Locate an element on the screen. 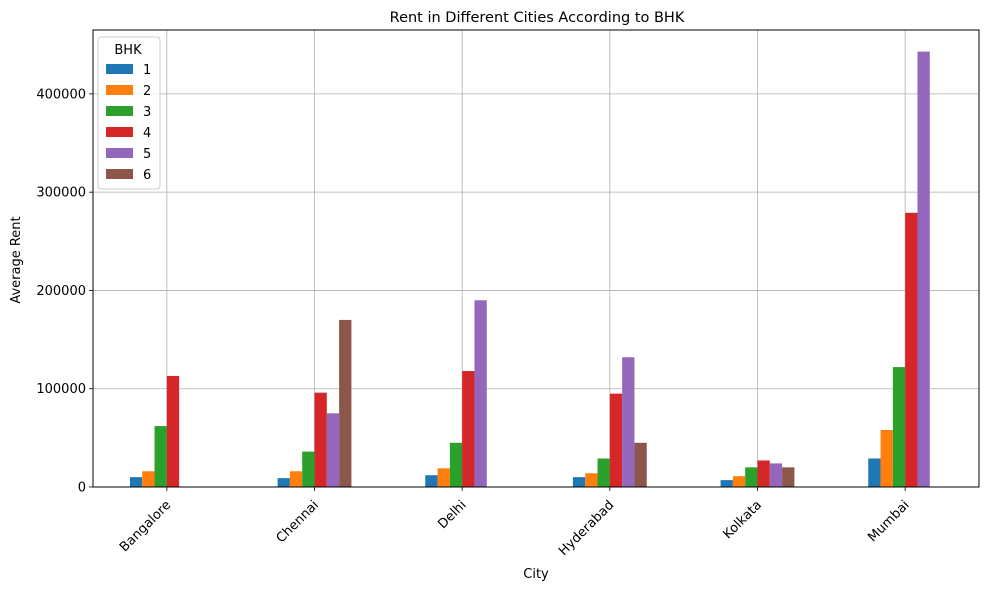 The image size is (989, 590). bar-bhk-3-hyderabad is located at coordinates (603, 472).